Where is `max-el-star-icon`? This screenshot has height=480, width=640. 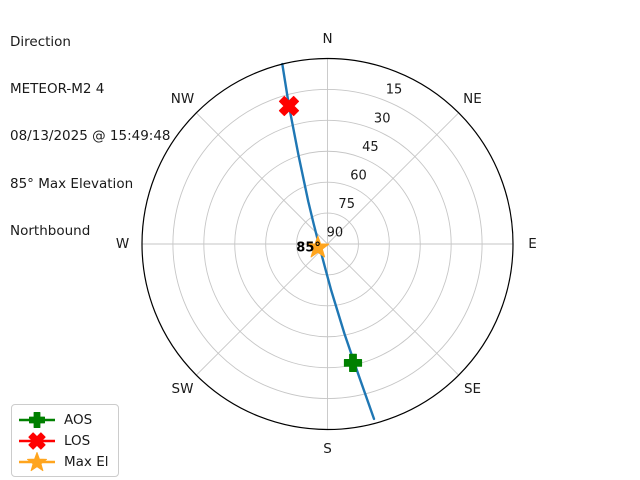
max-el-star-icon is located at coordinates (37, 461).